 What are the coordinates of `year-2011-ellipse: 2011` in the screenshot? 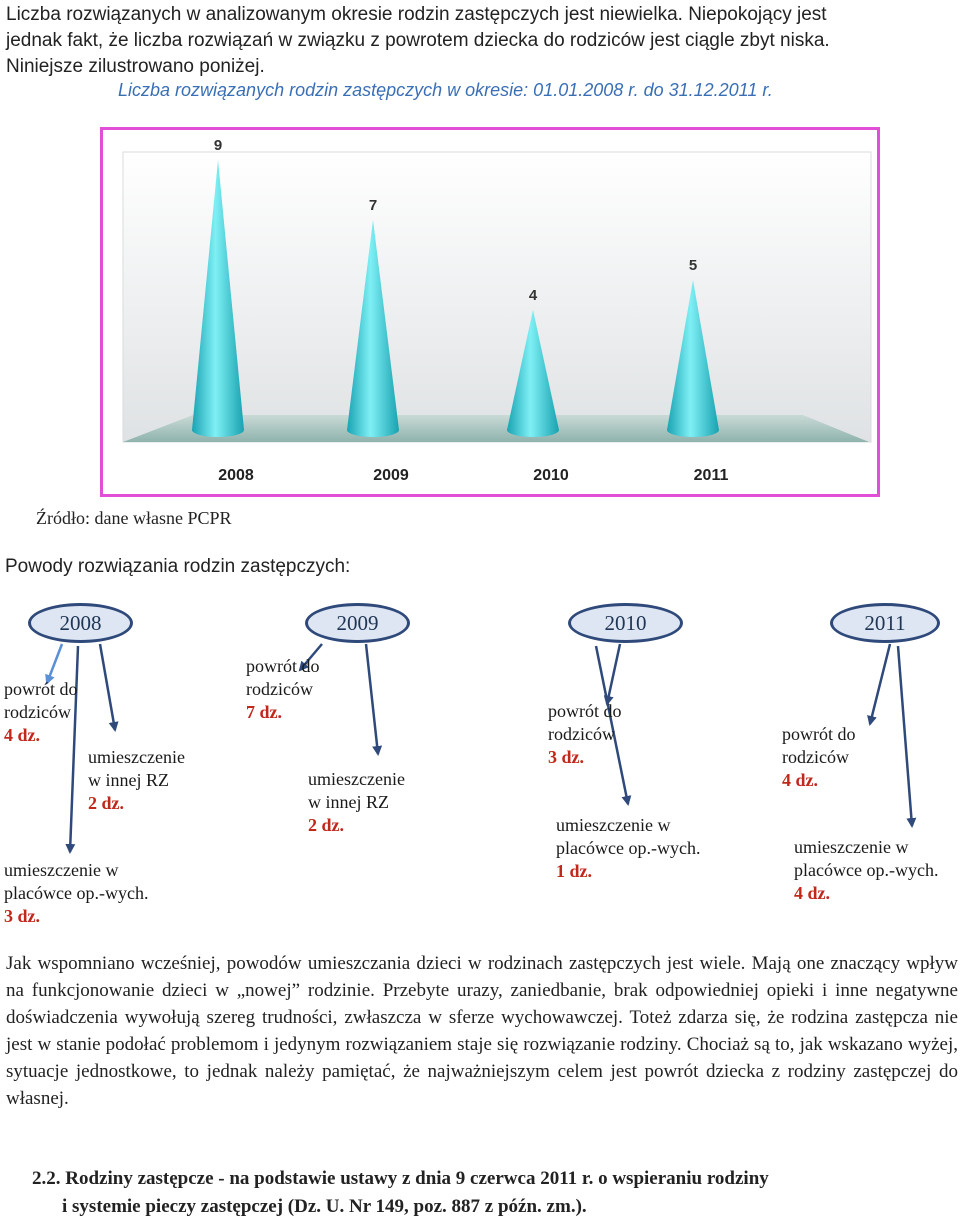 It's located at (885, 623).